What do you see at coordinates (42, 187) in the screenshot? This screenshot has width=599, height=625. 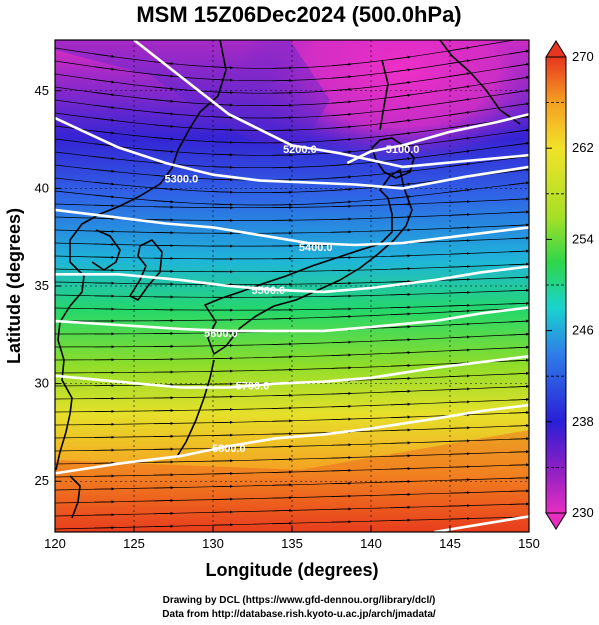 I see `y-tick-label: 40` at bounding box center [42, 187].